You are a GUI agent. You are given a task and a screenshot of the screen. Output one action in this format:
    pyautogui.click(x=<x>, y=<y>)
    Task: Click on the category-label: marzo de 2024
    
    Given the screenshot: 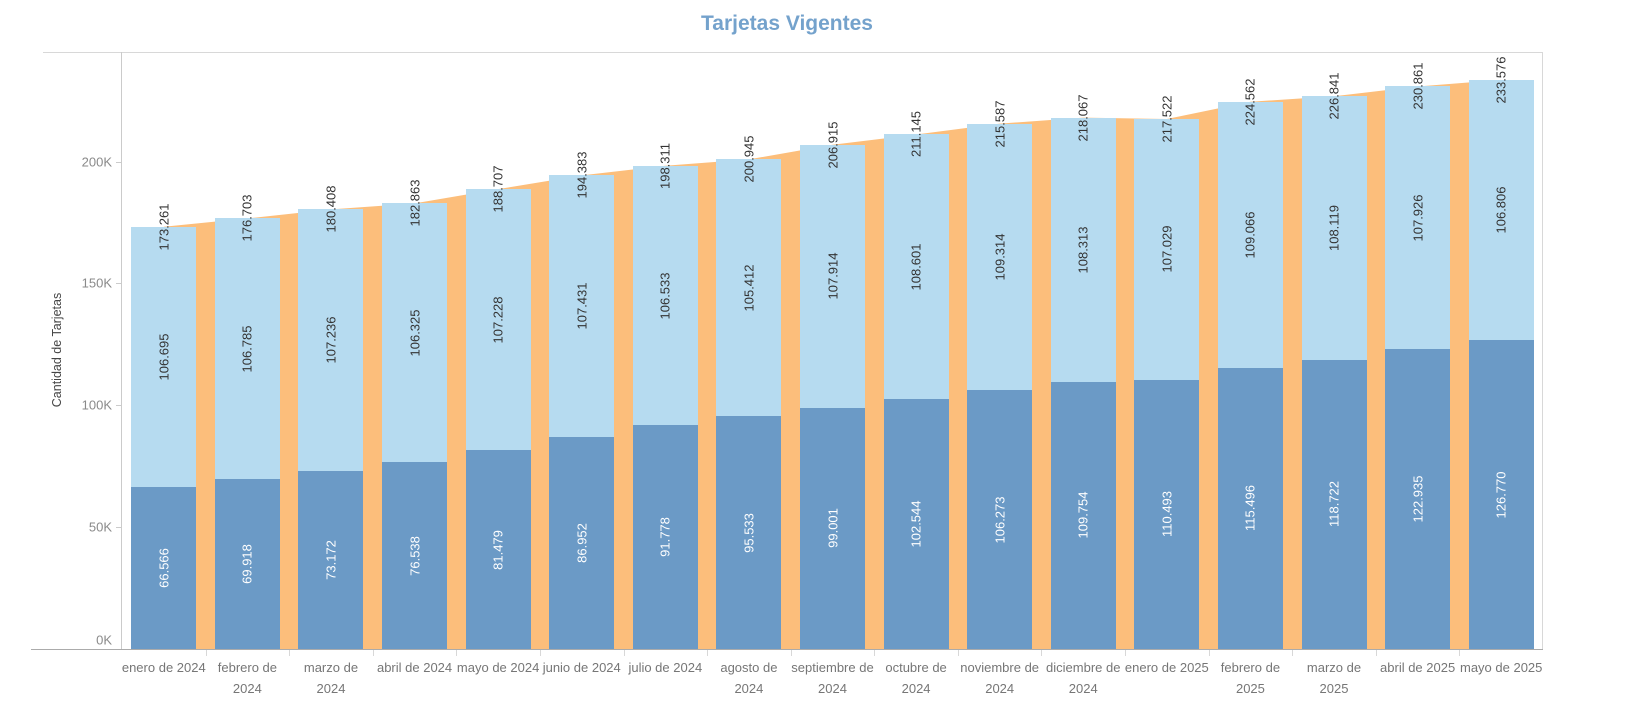 What is the action you would take?
    pyautogui.click(x=331, y=678)
    